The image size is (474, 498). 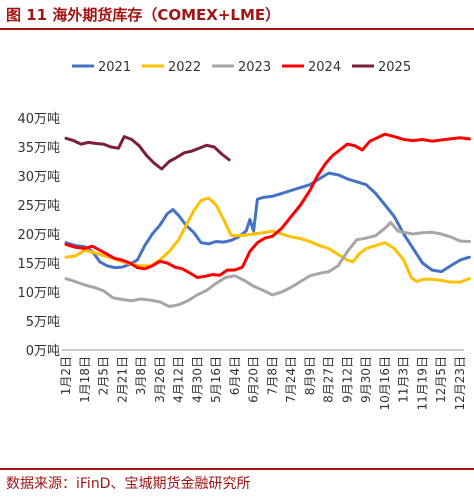 I want to click on legend-label-2021: 2021, so click(x=114, y=67).